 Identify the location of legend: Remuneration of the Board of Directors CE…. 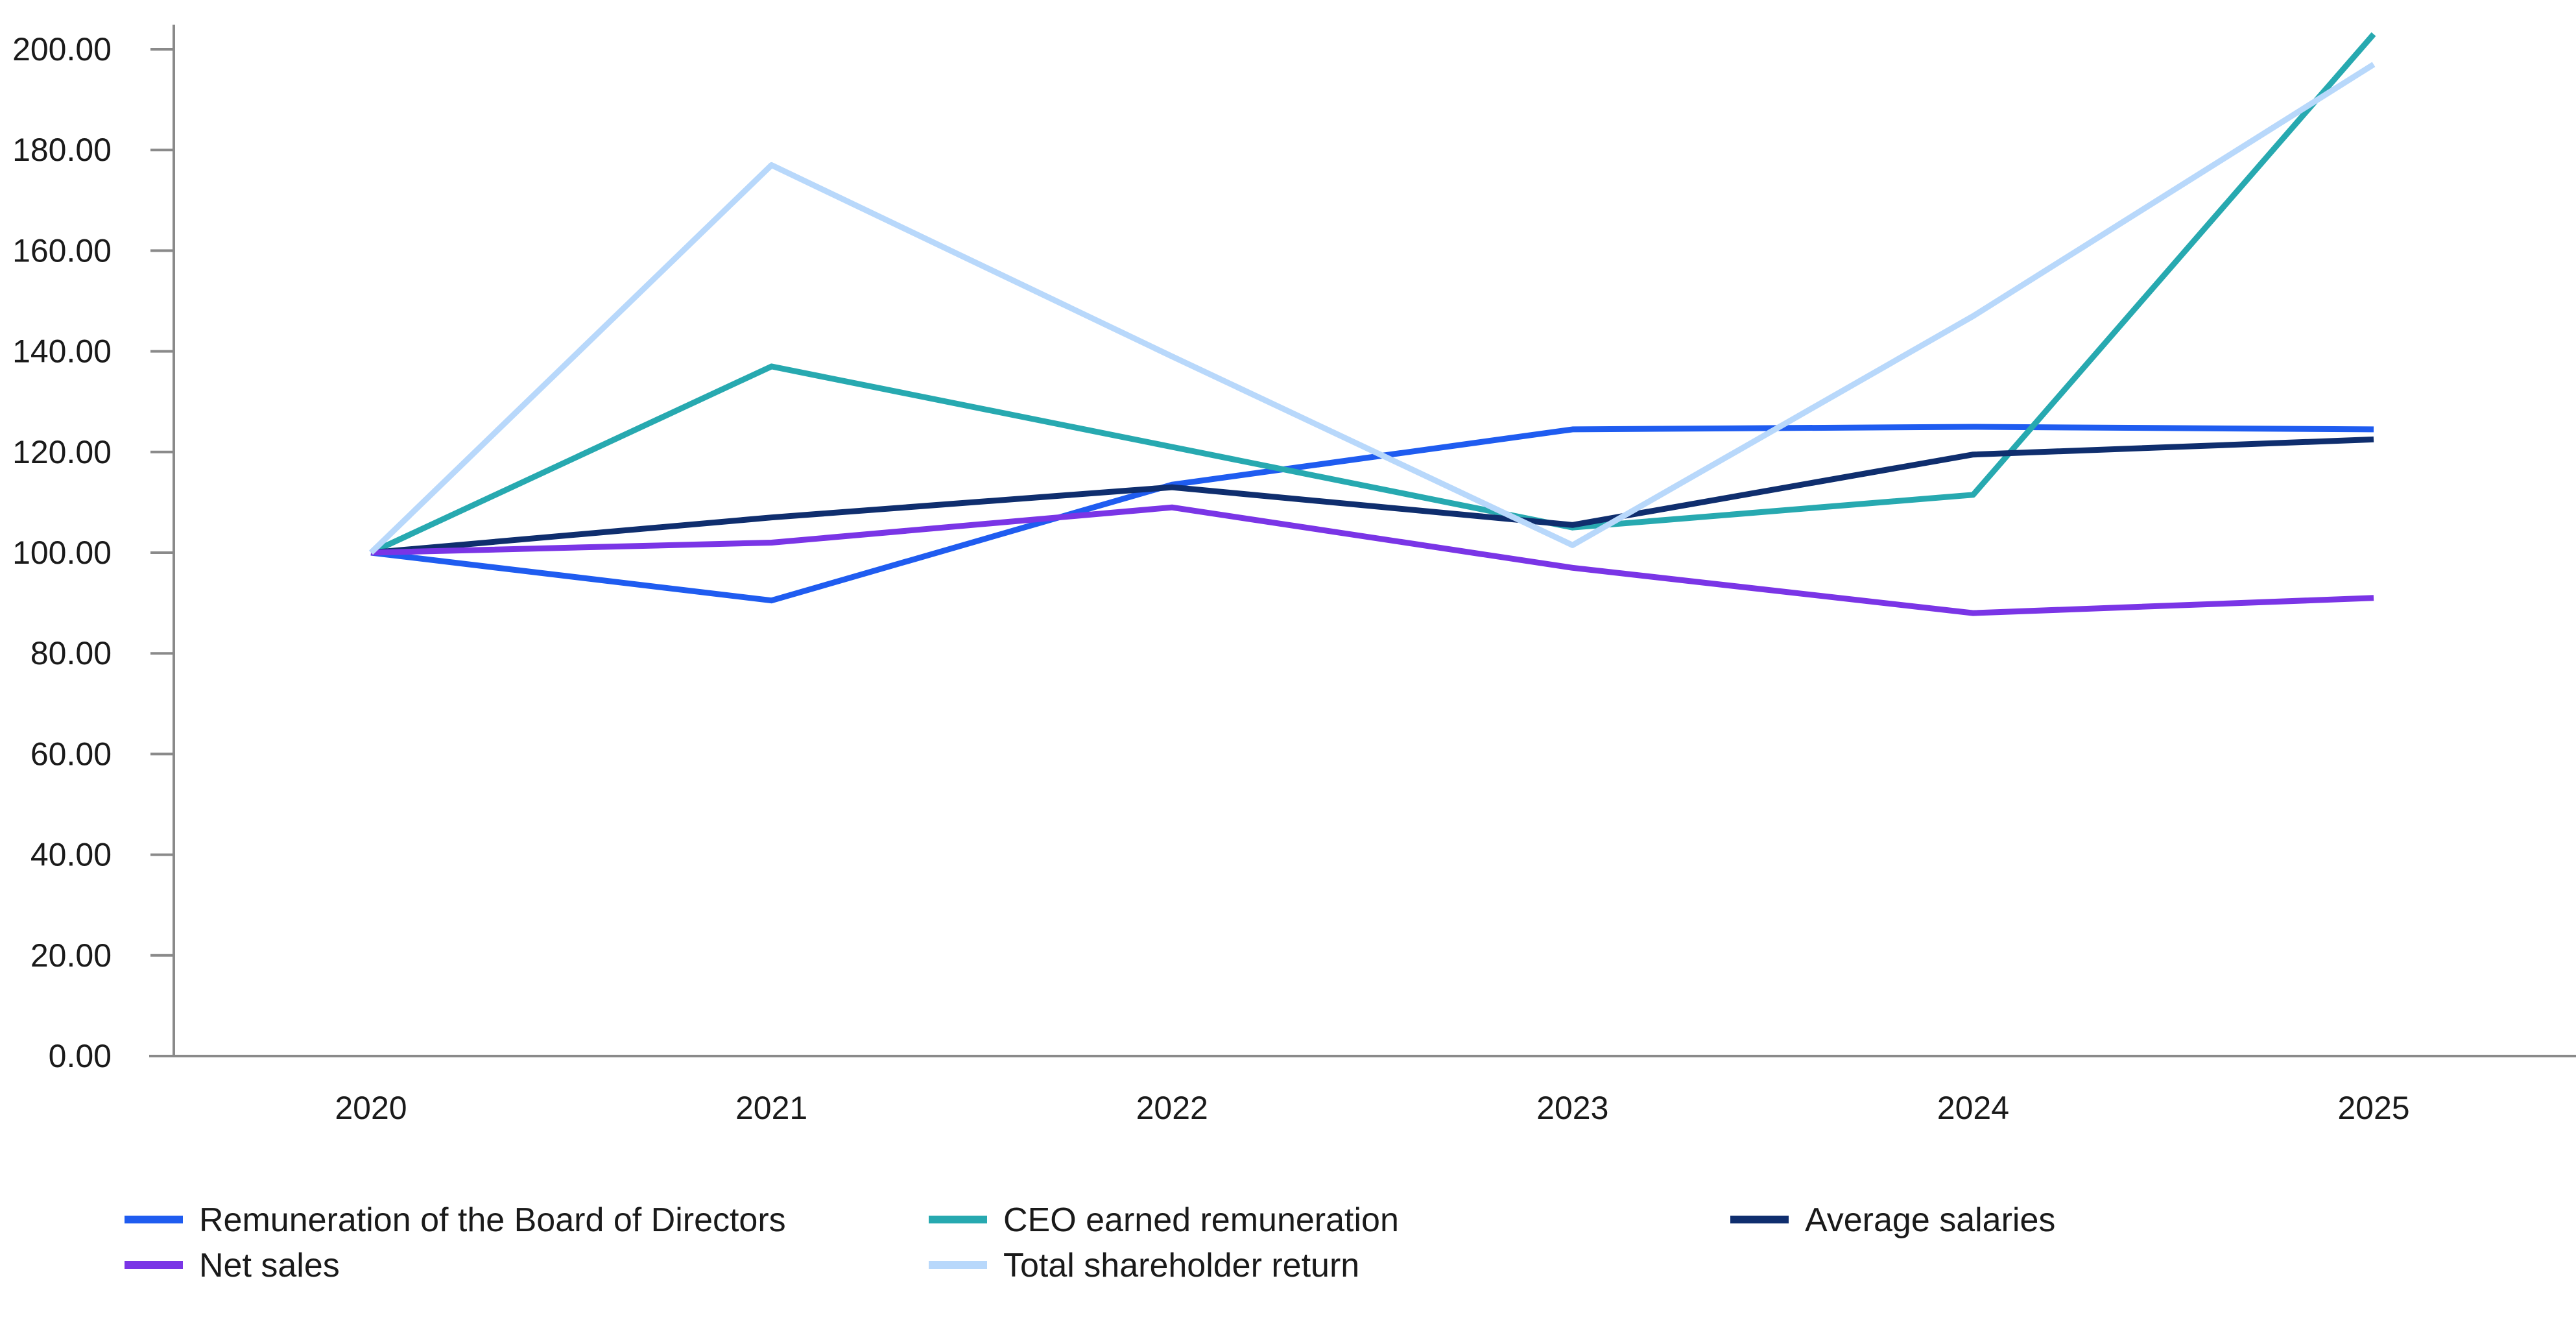
(1090, 1243).